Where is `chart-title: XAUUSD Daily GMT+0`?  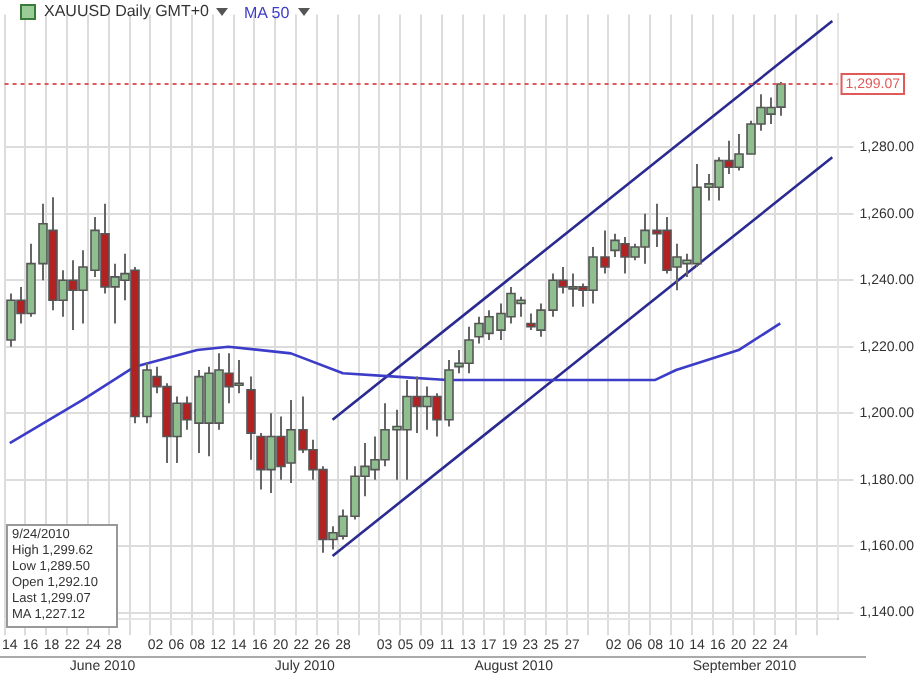 chart-title: XAUUSD Daily GMT+0 is located at coordinates (126, 11).